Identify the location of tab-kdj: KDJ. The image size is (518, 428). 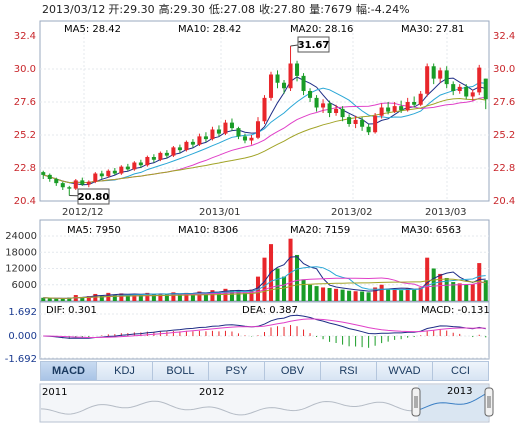
(125, 371).